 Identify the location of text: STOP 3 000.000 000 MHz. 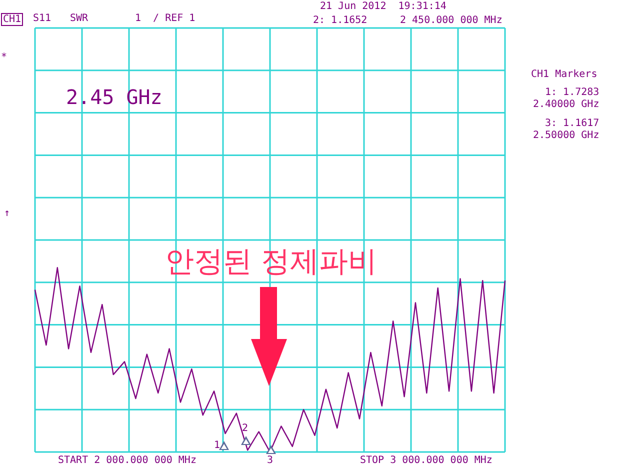
(426, 460).